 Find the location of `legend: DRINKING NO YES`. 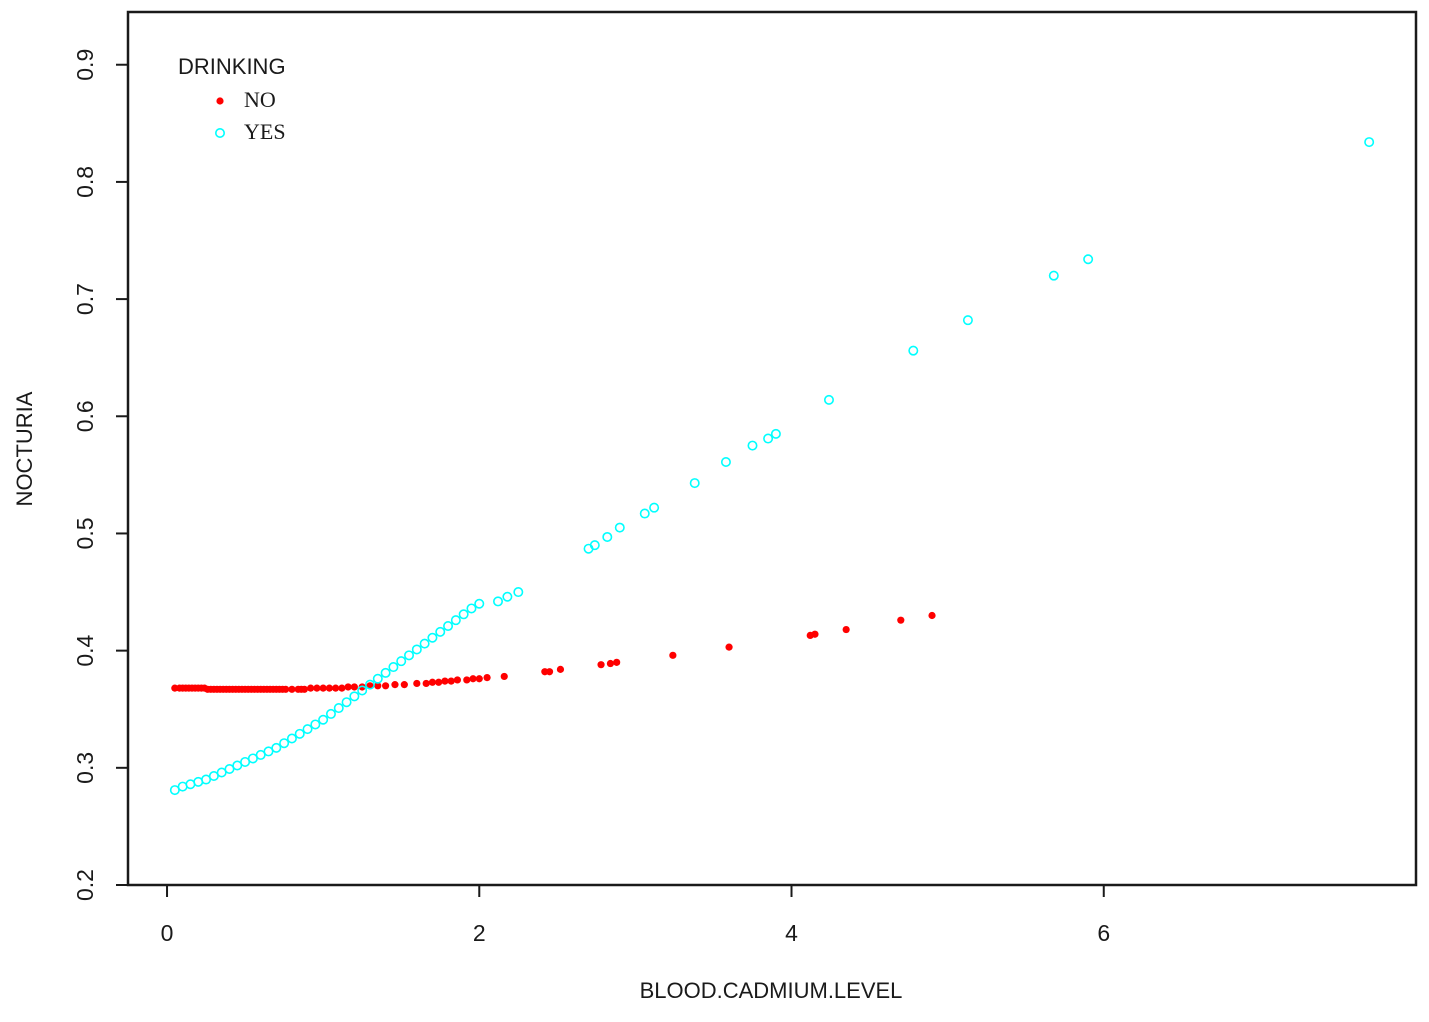

legend: DRINKING NO YES is located at coordinates (232, 99).